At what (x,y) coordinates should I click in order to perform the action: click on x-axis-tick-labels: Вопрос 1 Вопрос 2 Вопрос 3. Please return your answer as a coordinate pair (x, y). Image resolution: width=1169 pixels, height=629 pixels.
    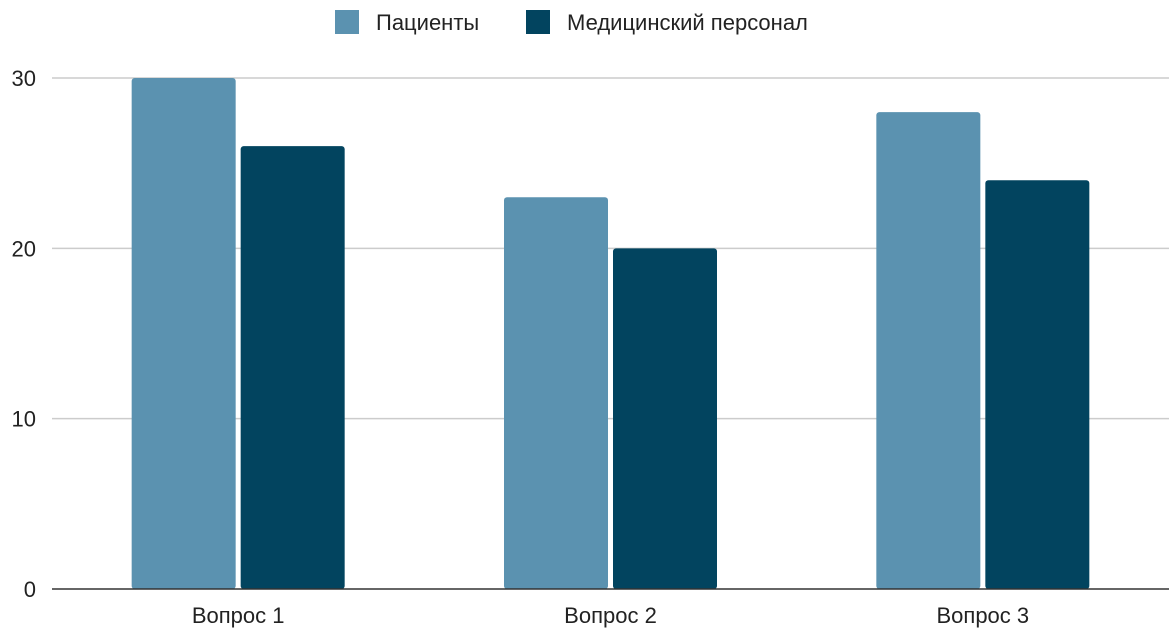
    Looking at the image, I should click on (610, 615).